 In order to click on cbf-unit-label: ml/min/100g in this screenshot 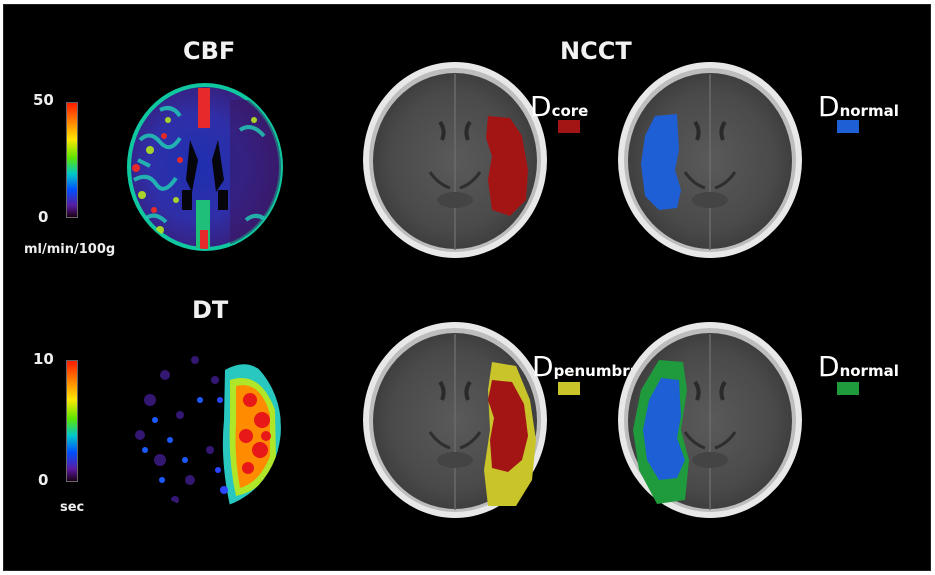, I will do `click(70, 249)`.